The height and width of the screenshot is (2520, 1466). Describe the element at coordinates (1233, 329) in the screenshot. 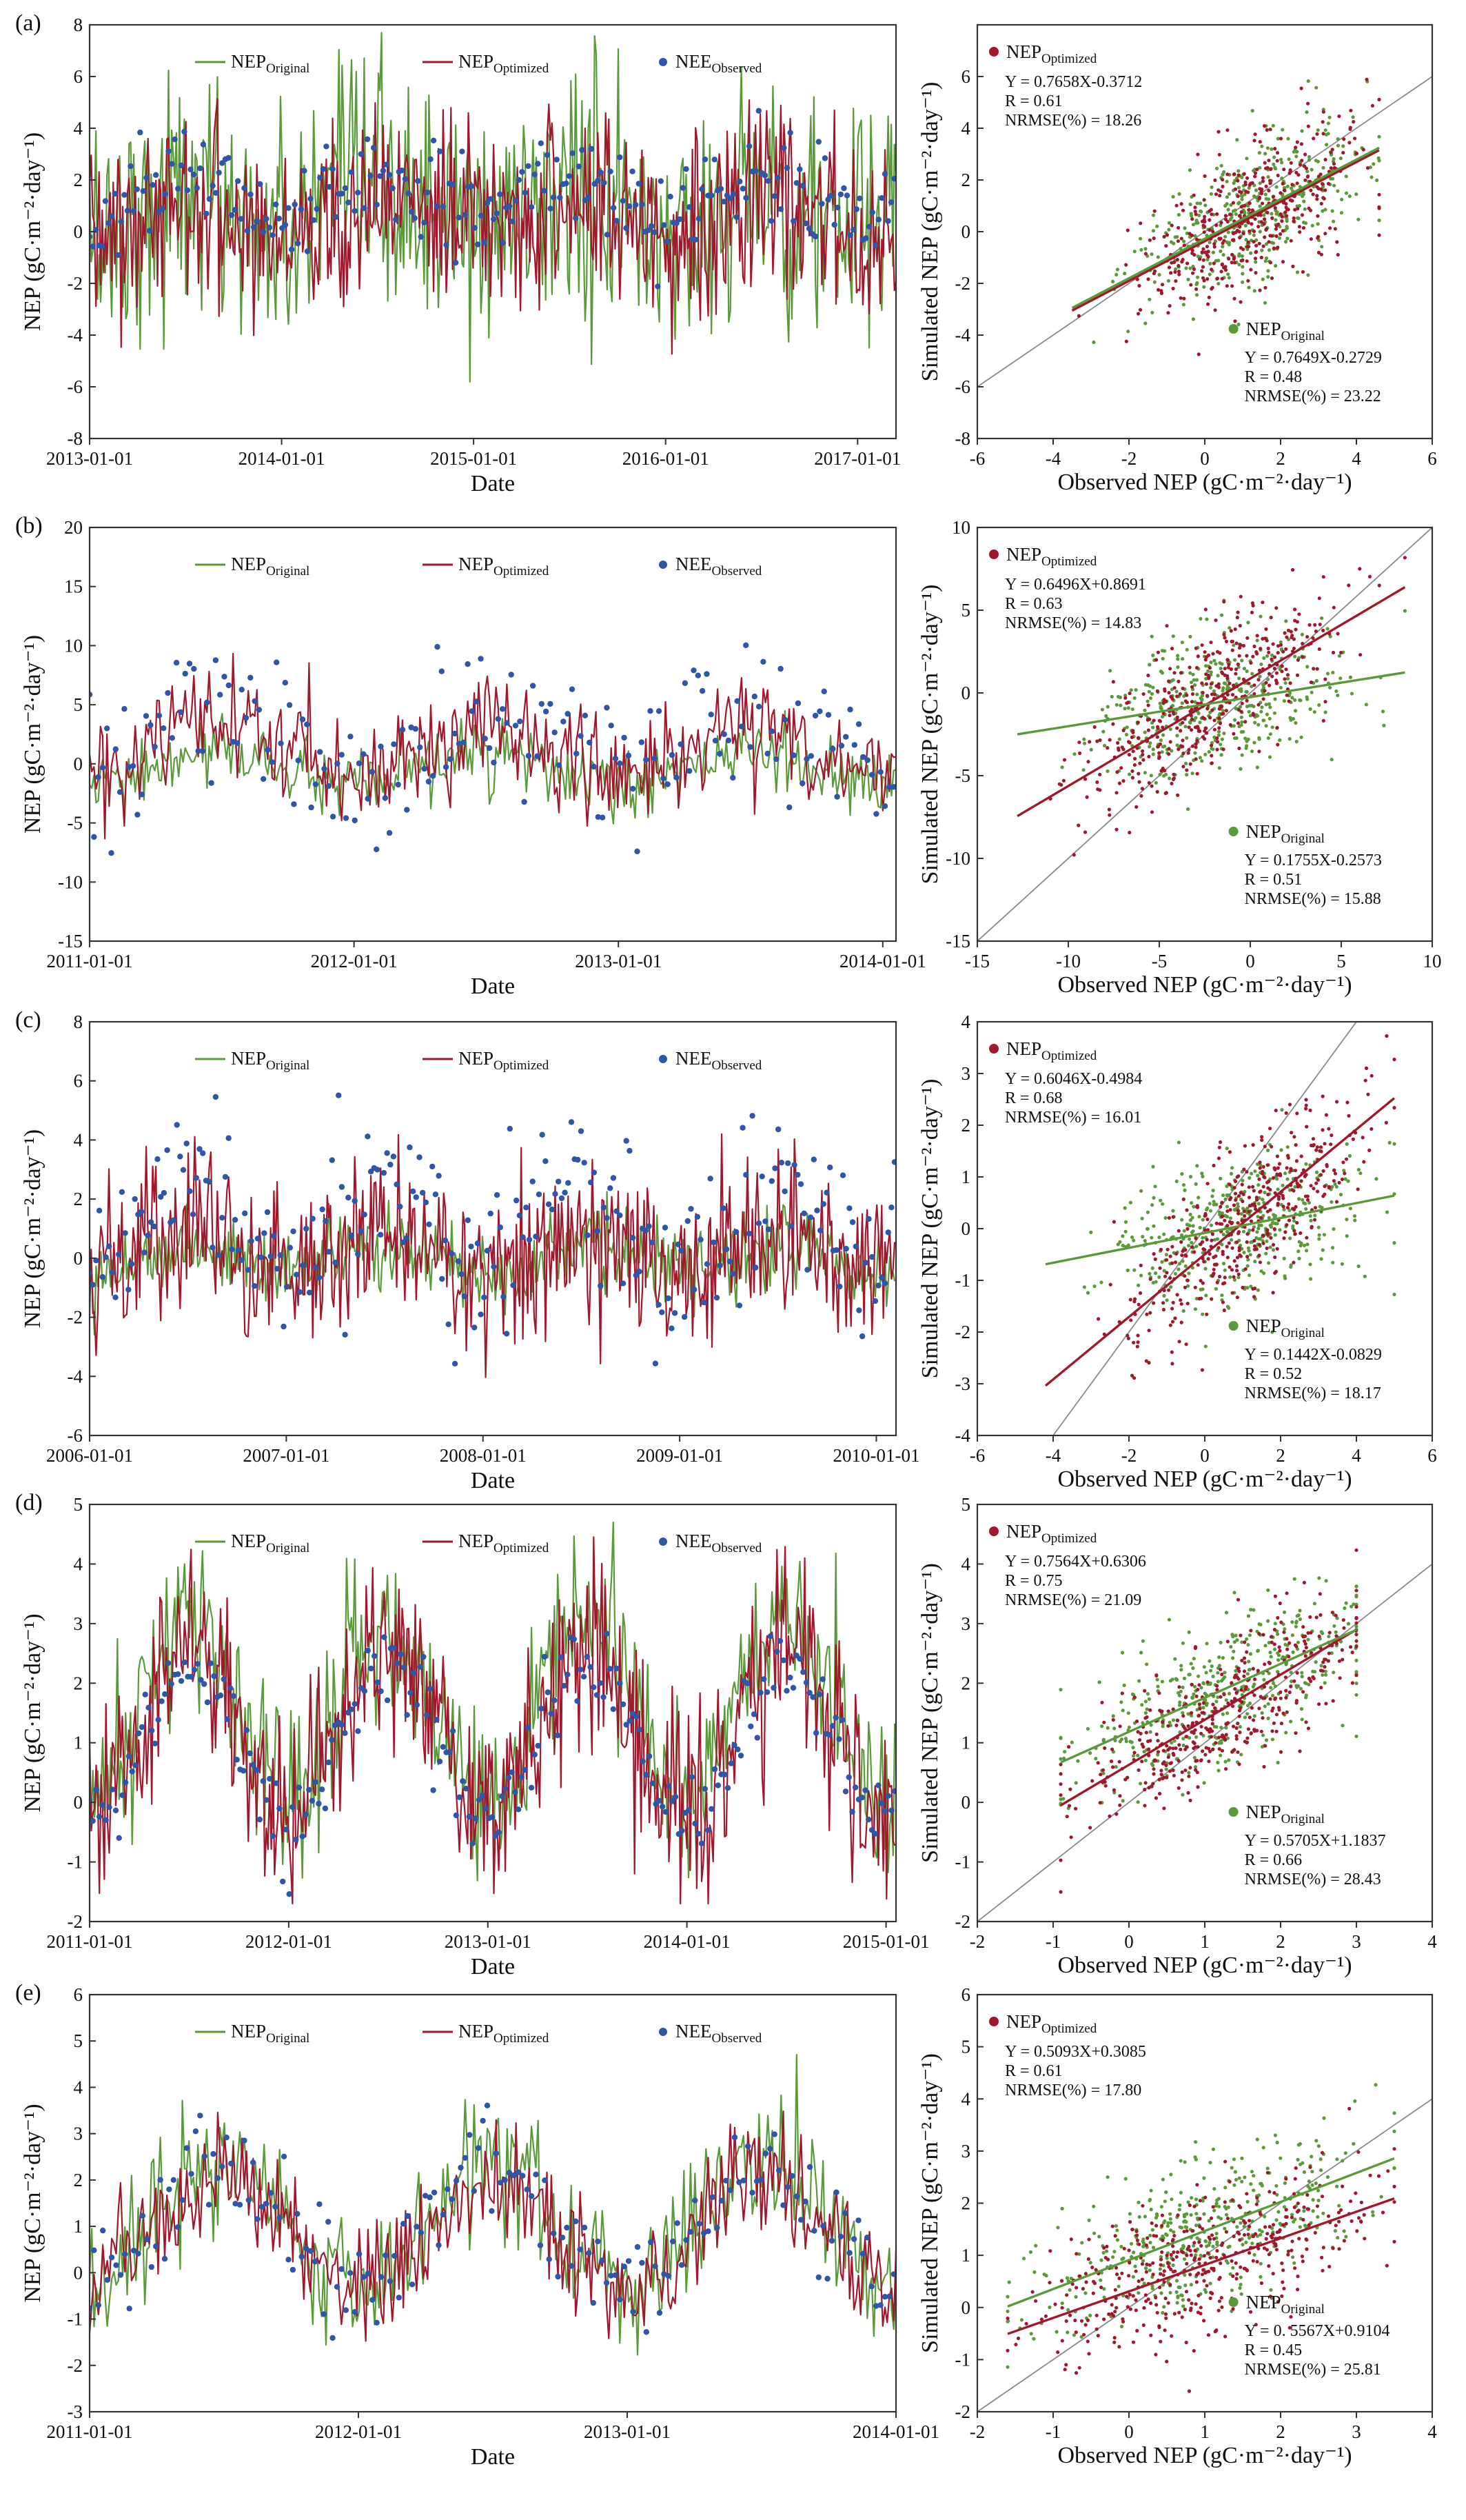

I see `stats-original-marker` at that location.